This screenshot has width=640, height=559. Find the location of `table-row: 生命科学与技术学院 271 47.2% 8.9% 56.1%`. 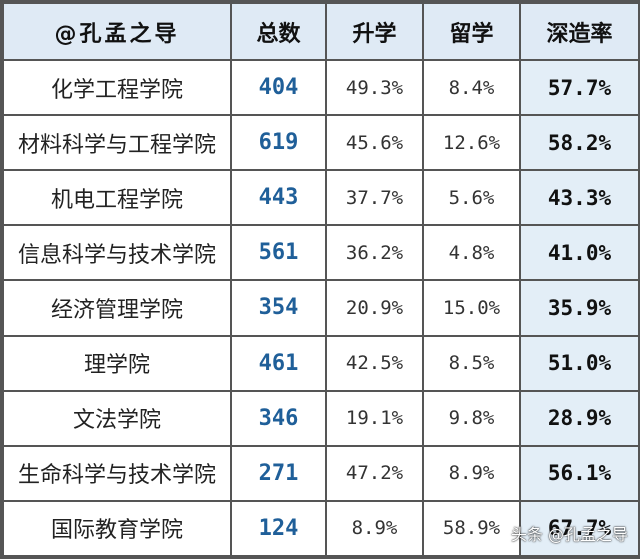

table-row: 生命科学与技术学院 271 47.2% 8.9% 56.1% is located at coordinates (320, 473).